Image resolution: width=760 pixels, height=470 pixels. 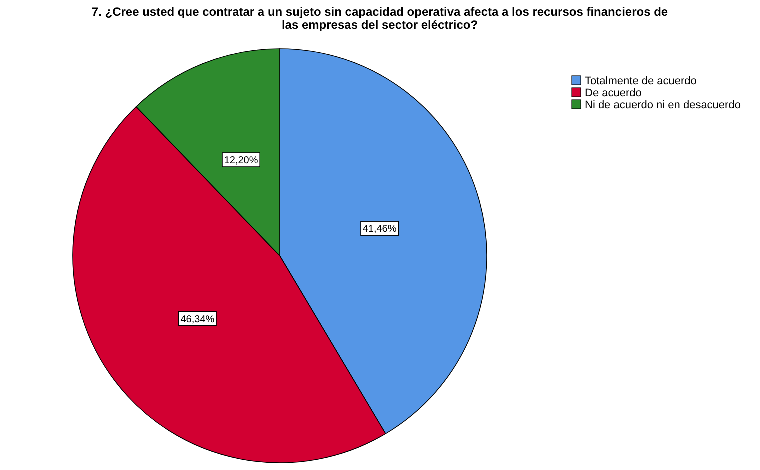 What do you see at coordinates (663, 106) in the screenshot?
I see `legend-label: Ni de acuerdo ni en desacuerdo` at bounding box center [663, 106].